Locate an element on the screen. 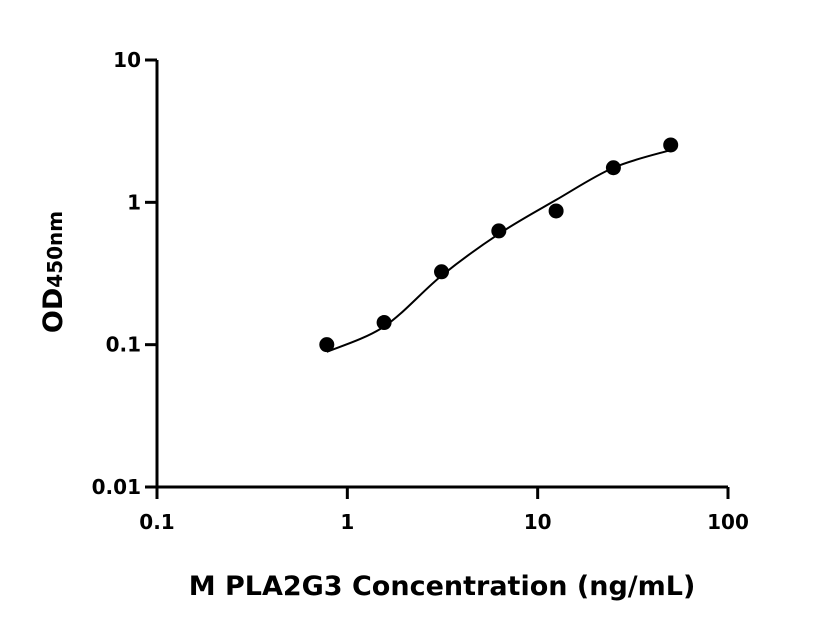 The image size is (816, 640). y-tick-label: 1 is located at coordinates (134, 202).